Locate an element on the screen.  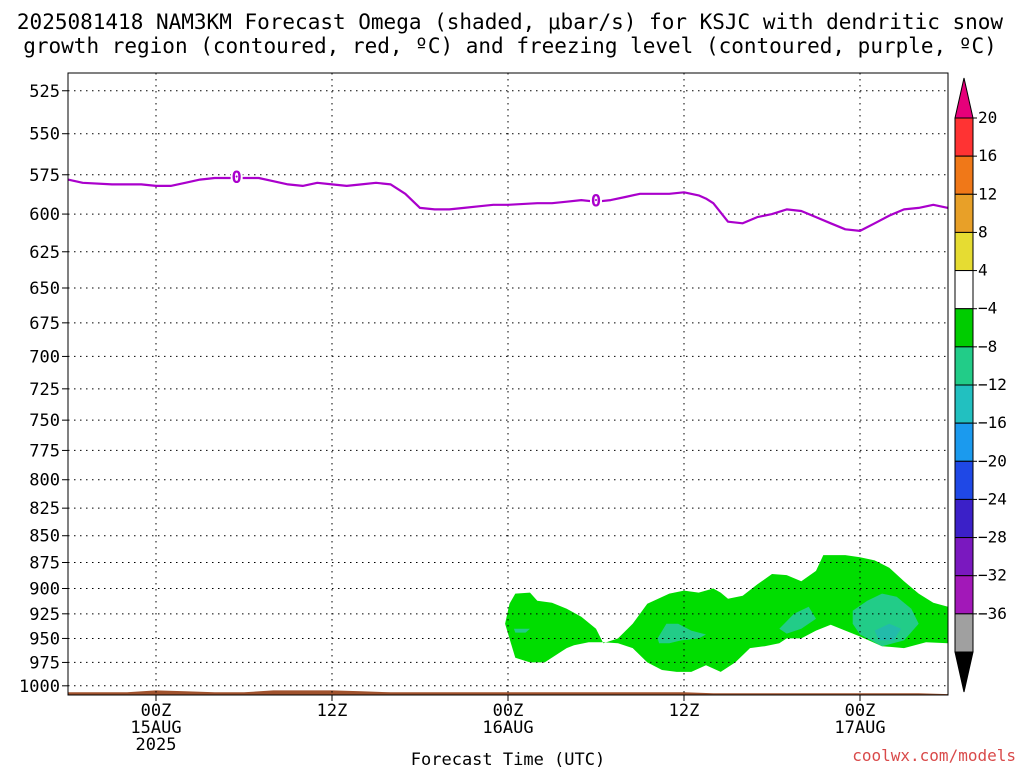
y-tick-label: 600 is located at coordinates (44, 215).